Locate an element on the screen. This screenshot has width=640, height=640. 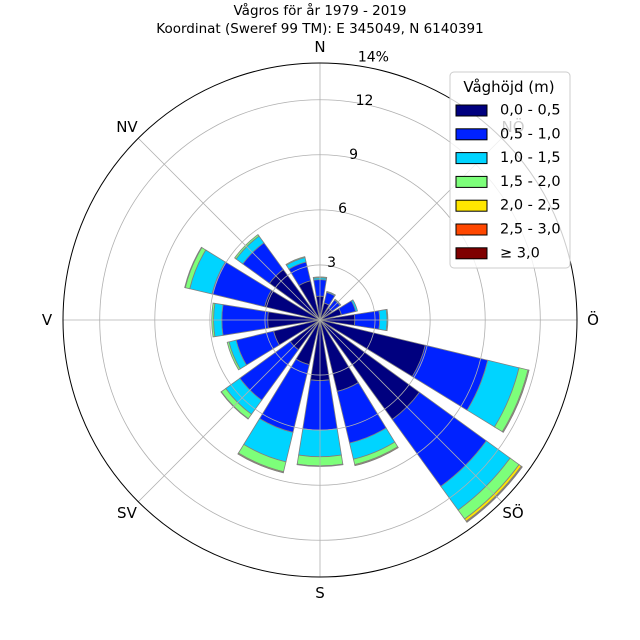
legend-item-3: 1,5 - 2,0 is located at coordinates (508, 182).